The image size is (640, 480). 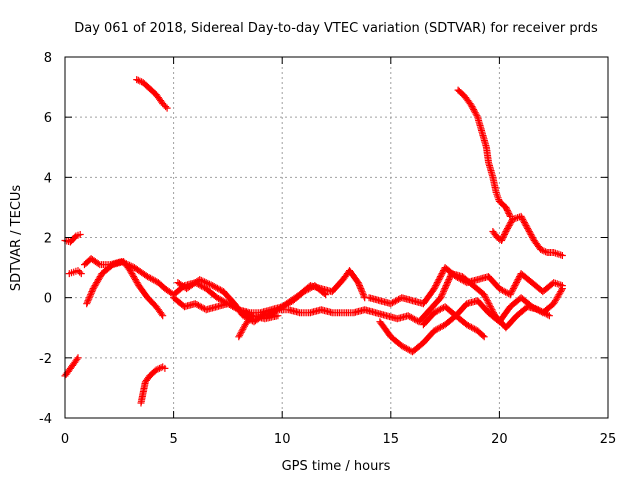 What do you see at coordinates (45, 359) in the screenshot?
I see `y-tick-label: -2` at bounding box center [45, 359].